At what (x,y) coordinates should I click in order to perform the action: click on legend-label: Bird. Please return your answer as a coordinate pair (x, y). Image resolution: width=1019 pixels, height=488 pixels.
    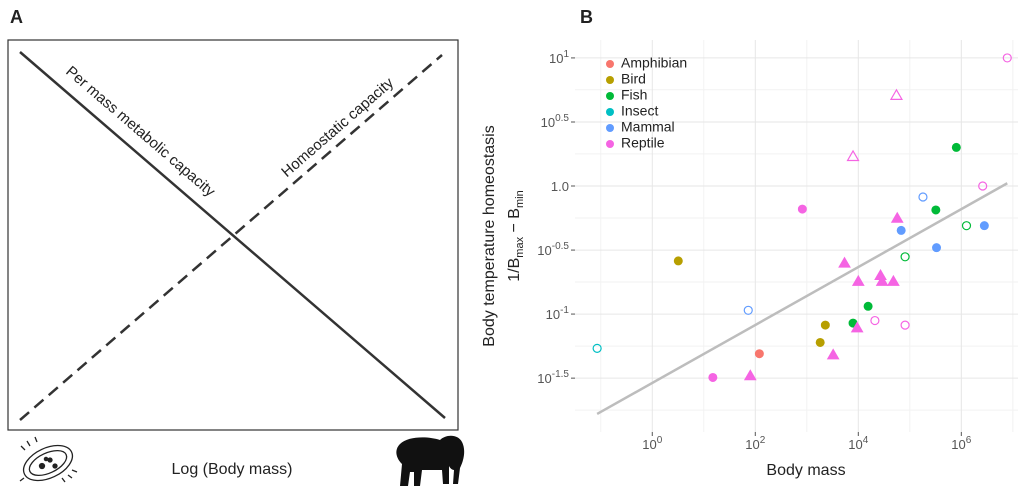
    Looking at the image, I should click on (633, 79).